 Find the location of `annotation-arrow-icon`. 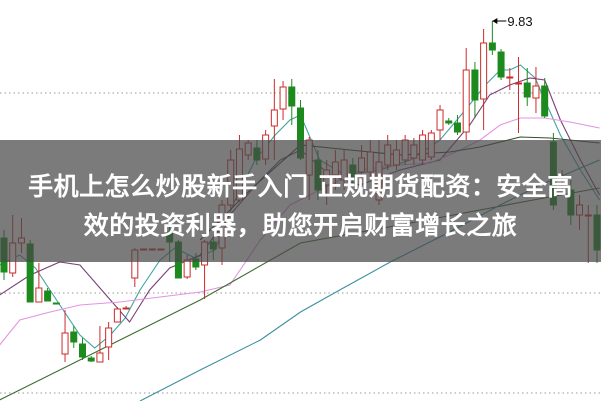

annotation-arrow-icon is located at coordinates (495, 21).